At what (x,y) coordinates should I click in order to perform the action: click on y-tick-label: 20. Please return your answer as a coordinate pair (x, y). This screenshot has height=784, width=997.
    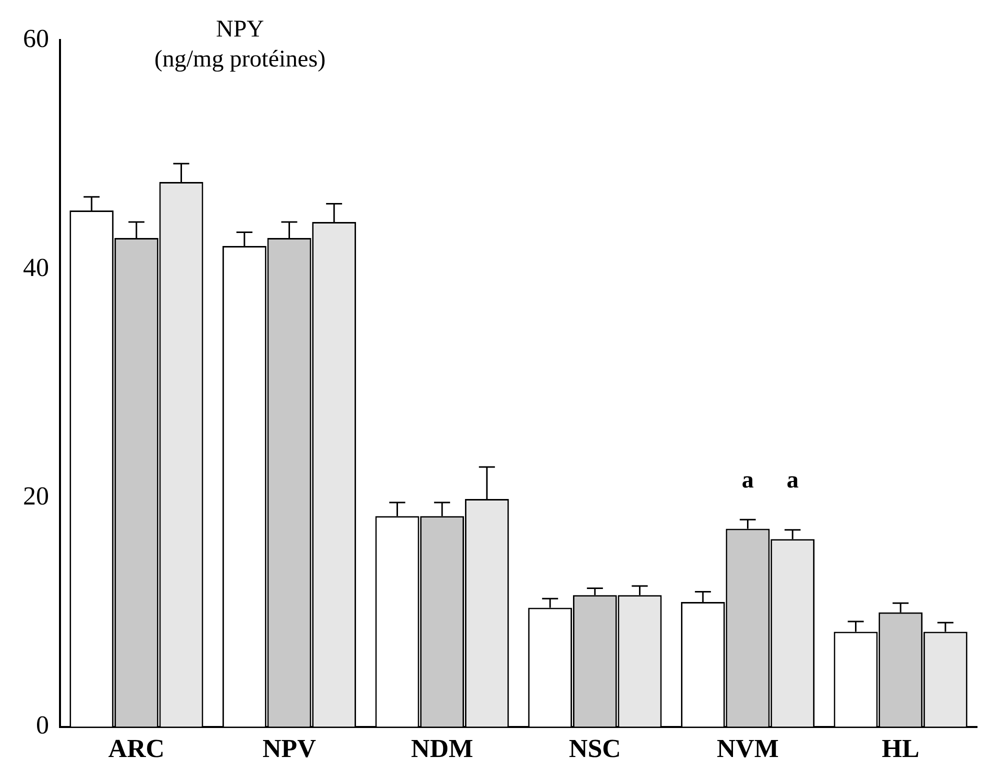
    Looking at the image, I should click on (36, 496).